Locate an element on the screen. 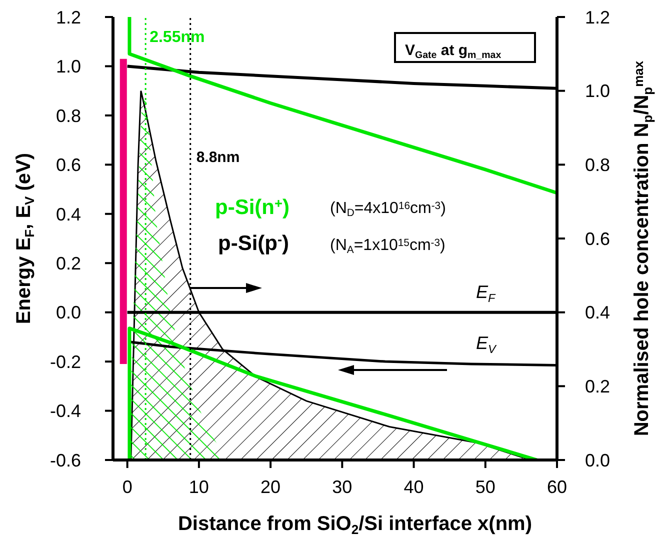  annotation: E$_{F}$ is located at coordinates (486, 293).